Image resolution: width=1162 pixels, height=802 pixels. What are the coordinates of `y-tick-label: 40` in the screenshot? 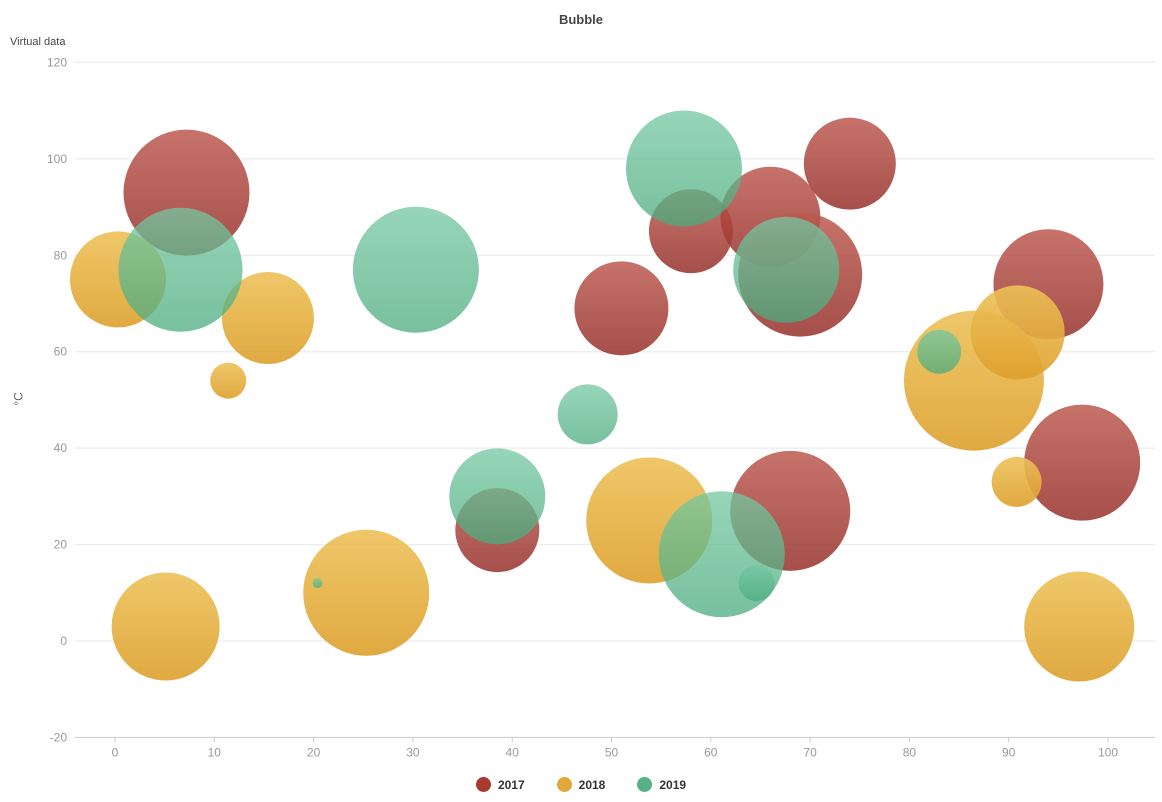 It's located at (61, 448).